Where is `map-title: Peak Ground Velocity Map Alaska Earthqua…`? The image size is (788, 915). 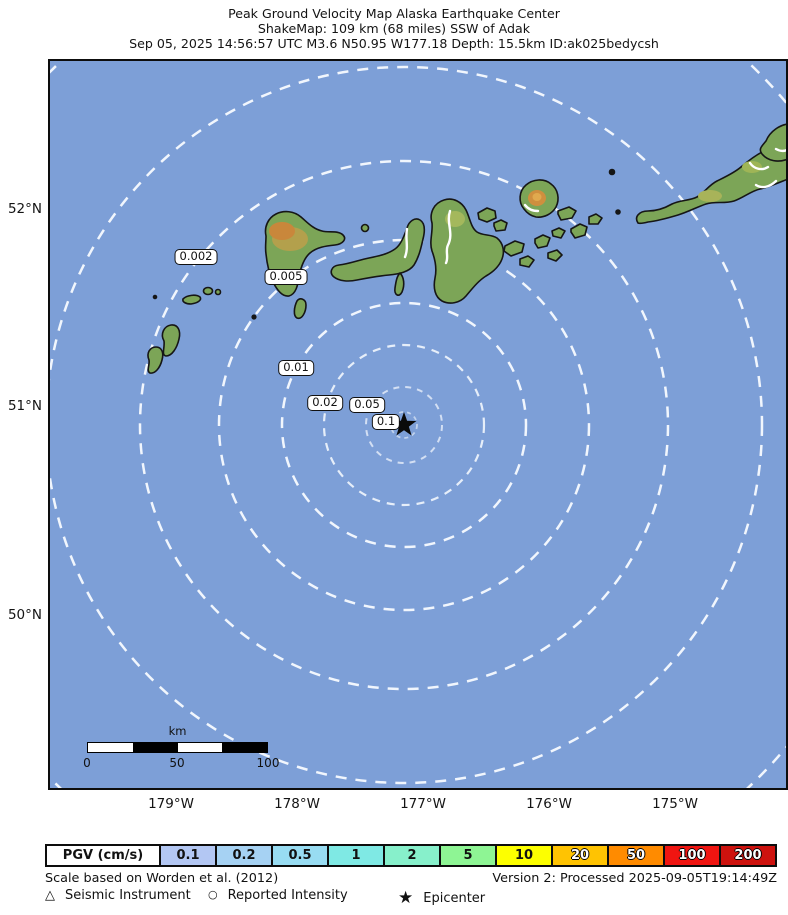 map-title: Peak Ground Velocity Map Alaska Earthqua… is located at coordinates (394, 13).